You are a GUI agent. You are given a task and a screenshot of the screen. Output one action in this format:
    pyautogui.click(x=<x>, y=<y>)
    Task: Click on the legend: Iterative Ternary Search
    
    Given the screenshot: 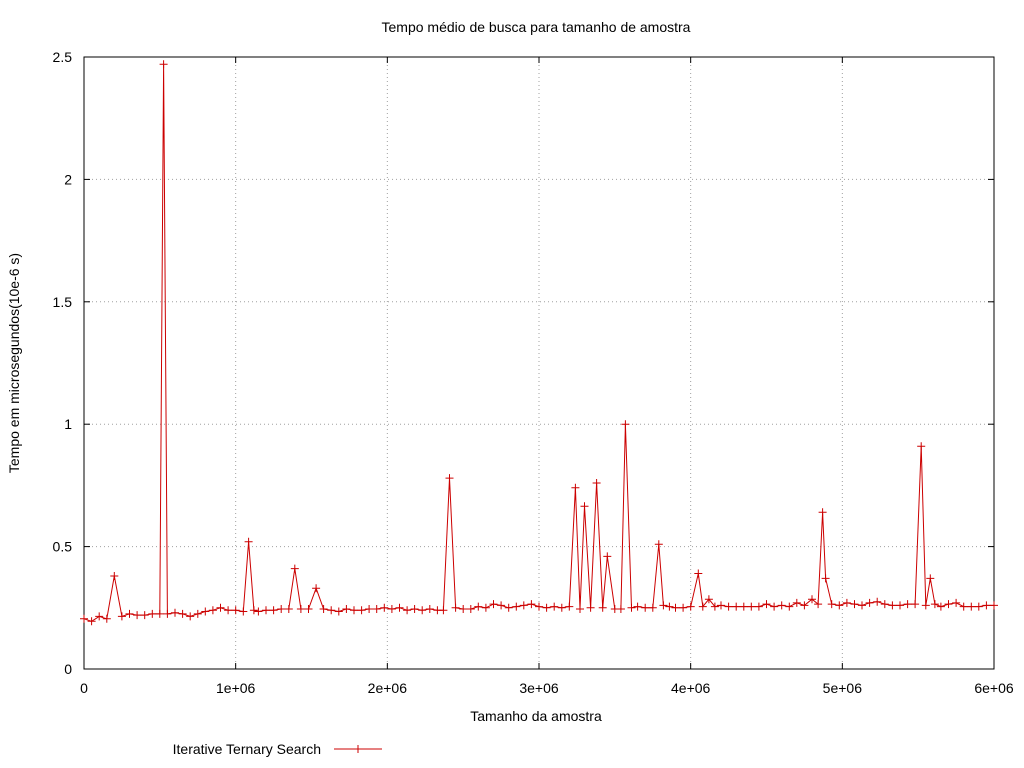 What is the action you would take?
    pyautogui.click(x=277, y=749)
    